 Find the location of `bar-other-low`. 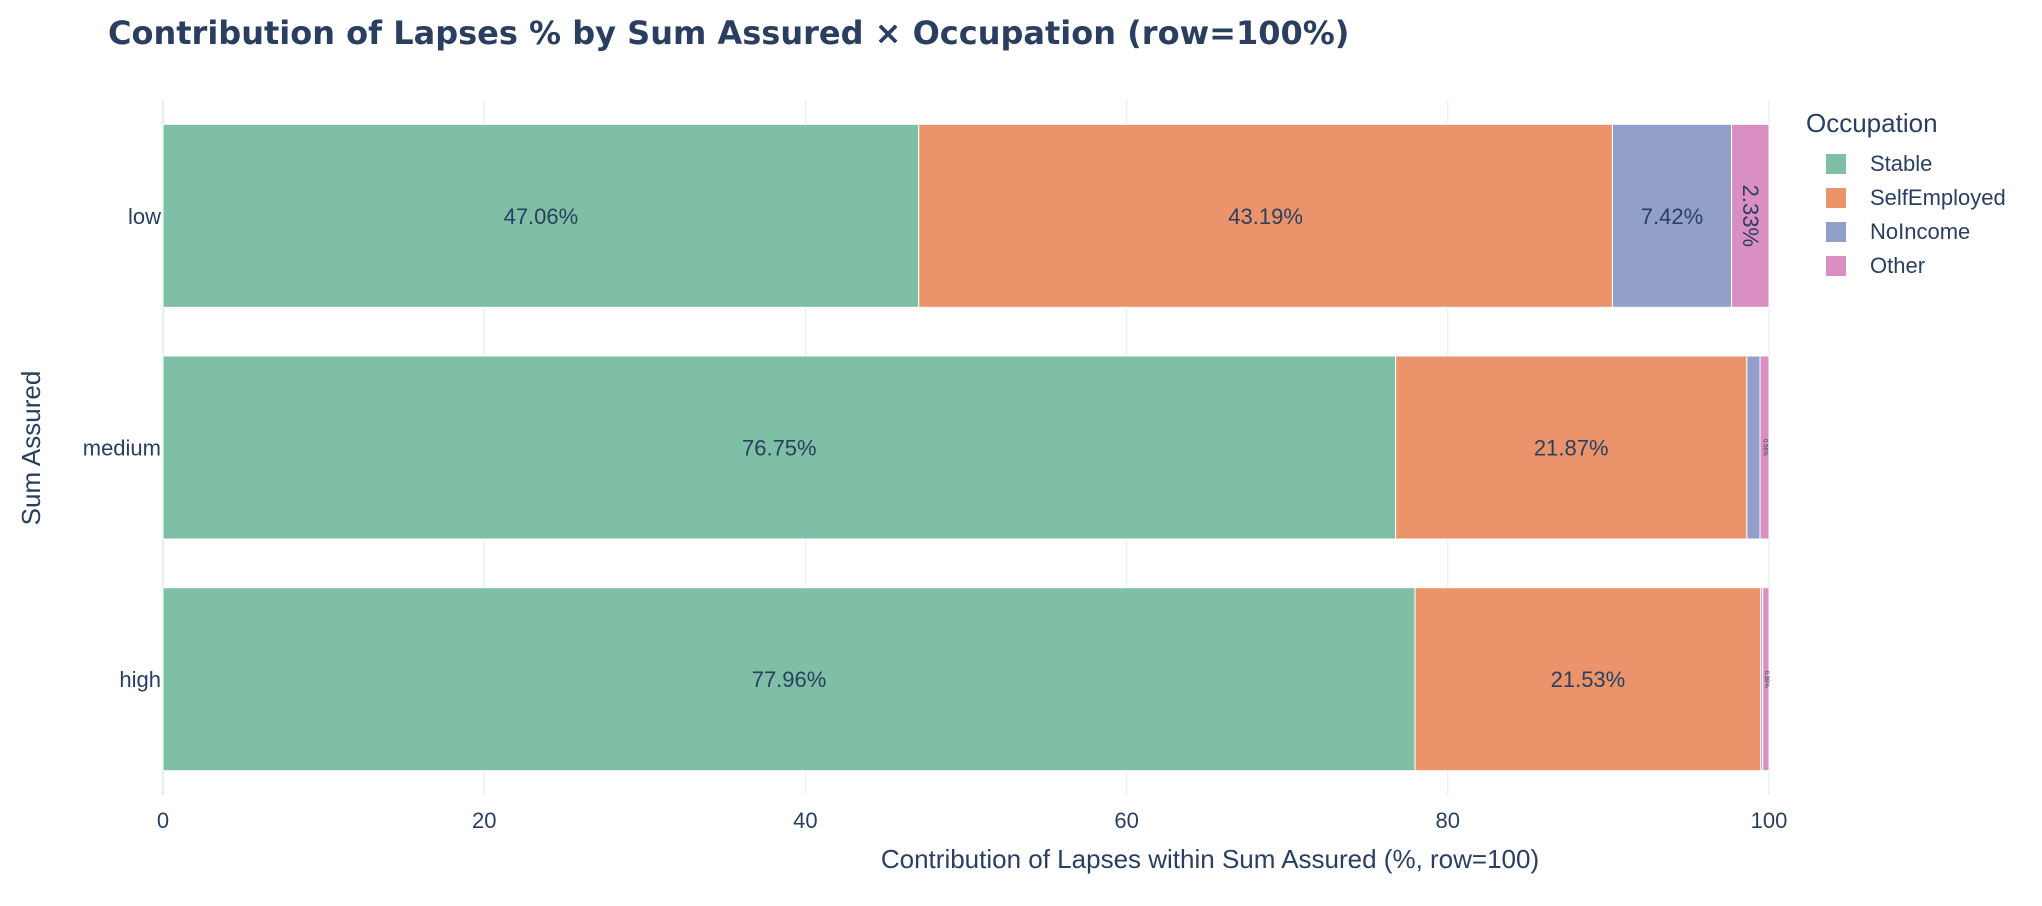

bar-other-low is located at coordinates (1750, 215).